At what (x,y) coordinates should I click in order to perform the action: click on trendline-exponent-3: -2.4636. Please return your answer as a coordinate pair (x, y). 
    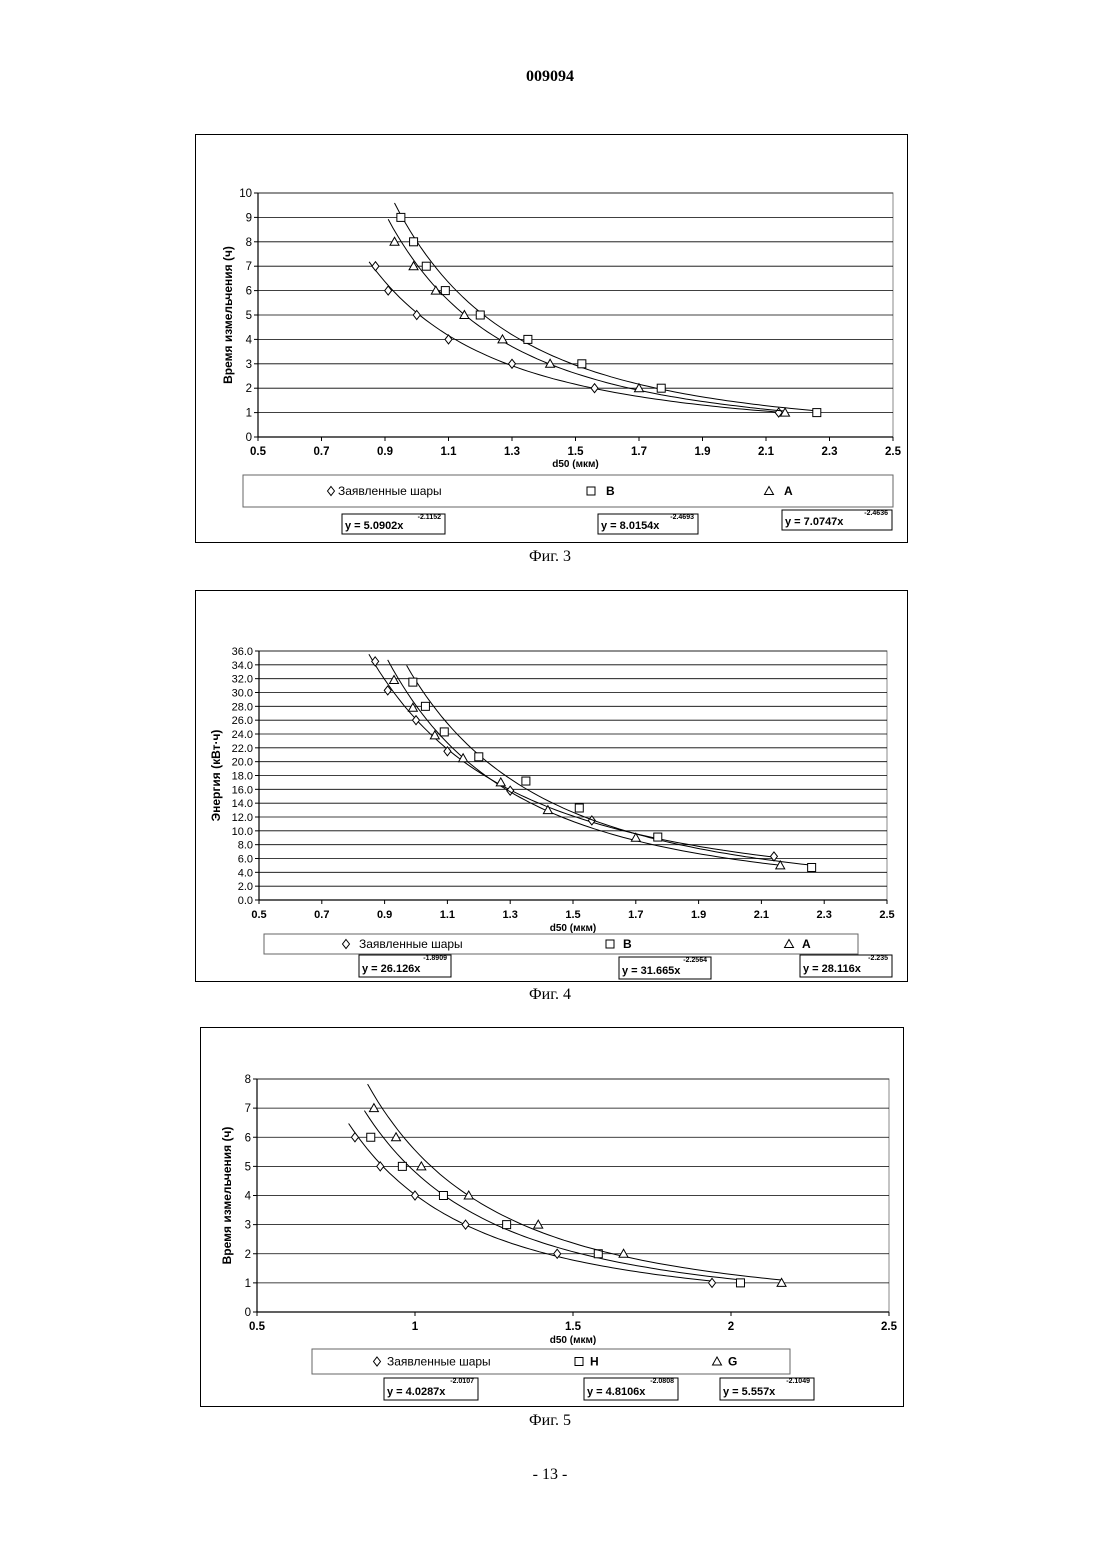
    Looking at the image, I should click on (876, 513).